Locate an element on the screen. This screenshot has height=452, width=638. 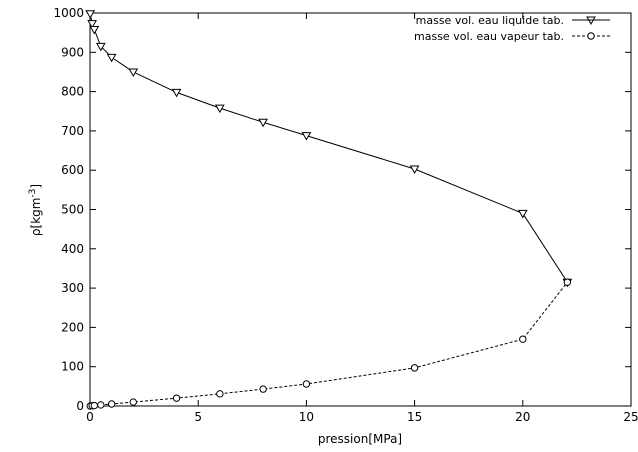
x-tick-label: 20 is located at coordinates (522, 417).